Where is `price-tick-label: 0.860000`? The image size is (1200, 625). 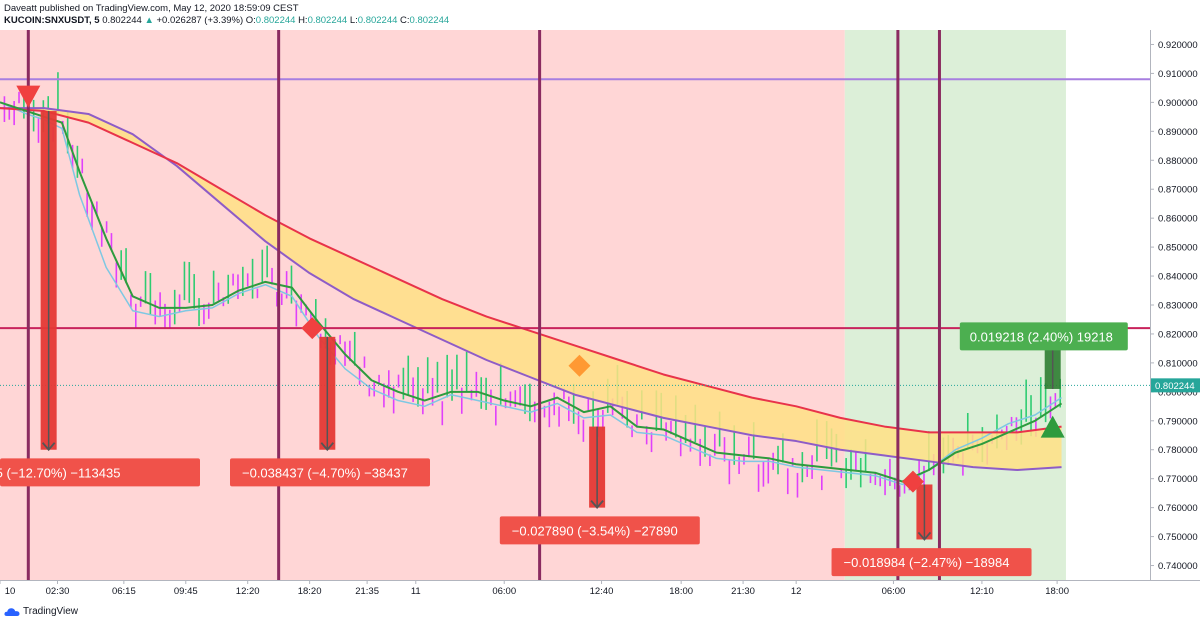
price-tick-label: 0.860000 is located at coordinates (1178, 219).